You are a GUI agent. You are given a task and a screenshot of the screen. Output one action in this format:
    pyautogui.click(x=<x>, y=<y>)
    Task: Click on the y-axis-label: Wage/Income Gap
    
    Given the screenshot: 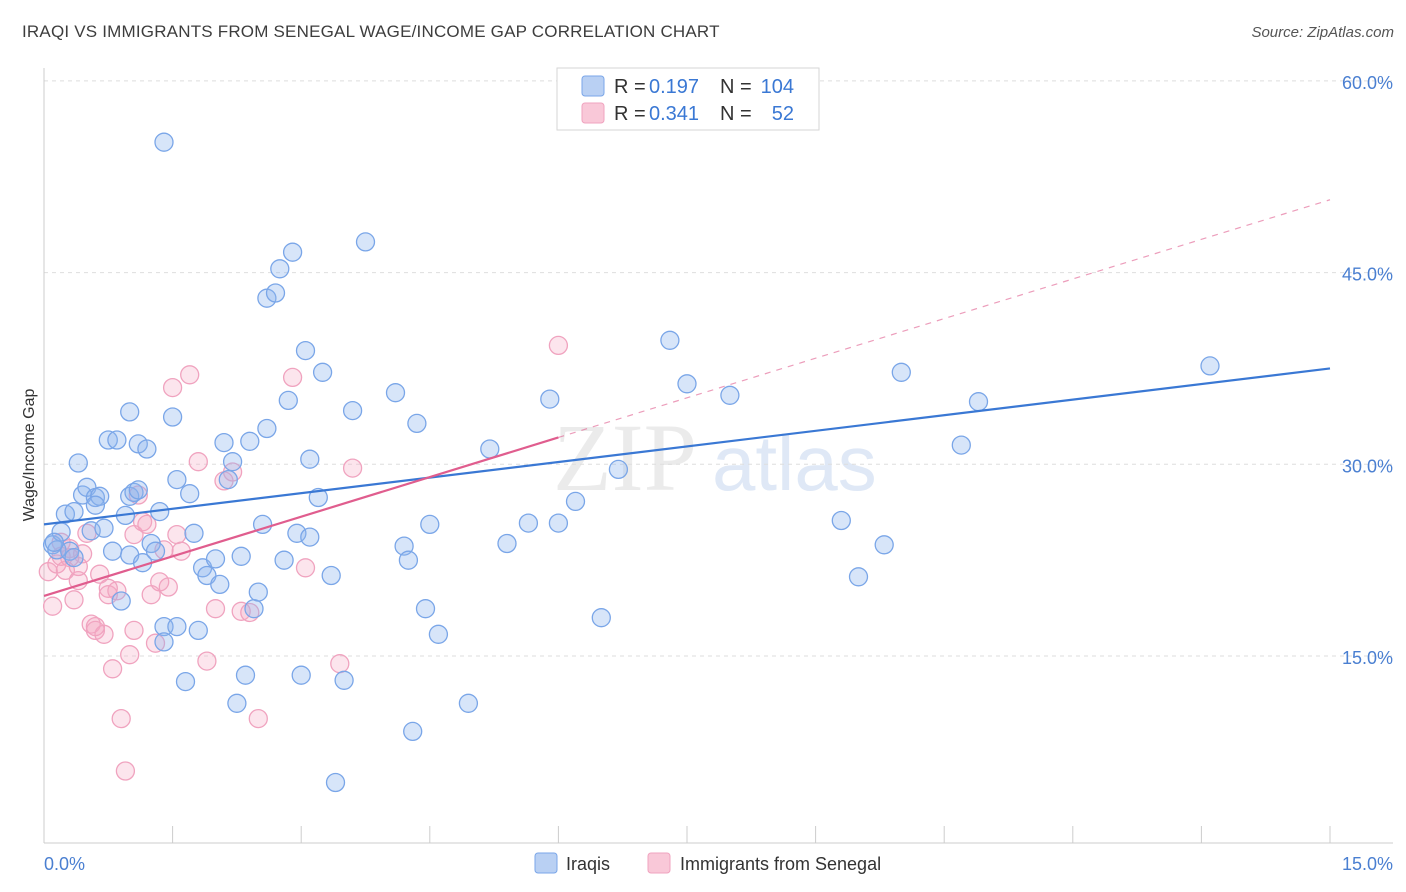 What is the action you would take?
    pyautogui.click(x=29, y=455)
    